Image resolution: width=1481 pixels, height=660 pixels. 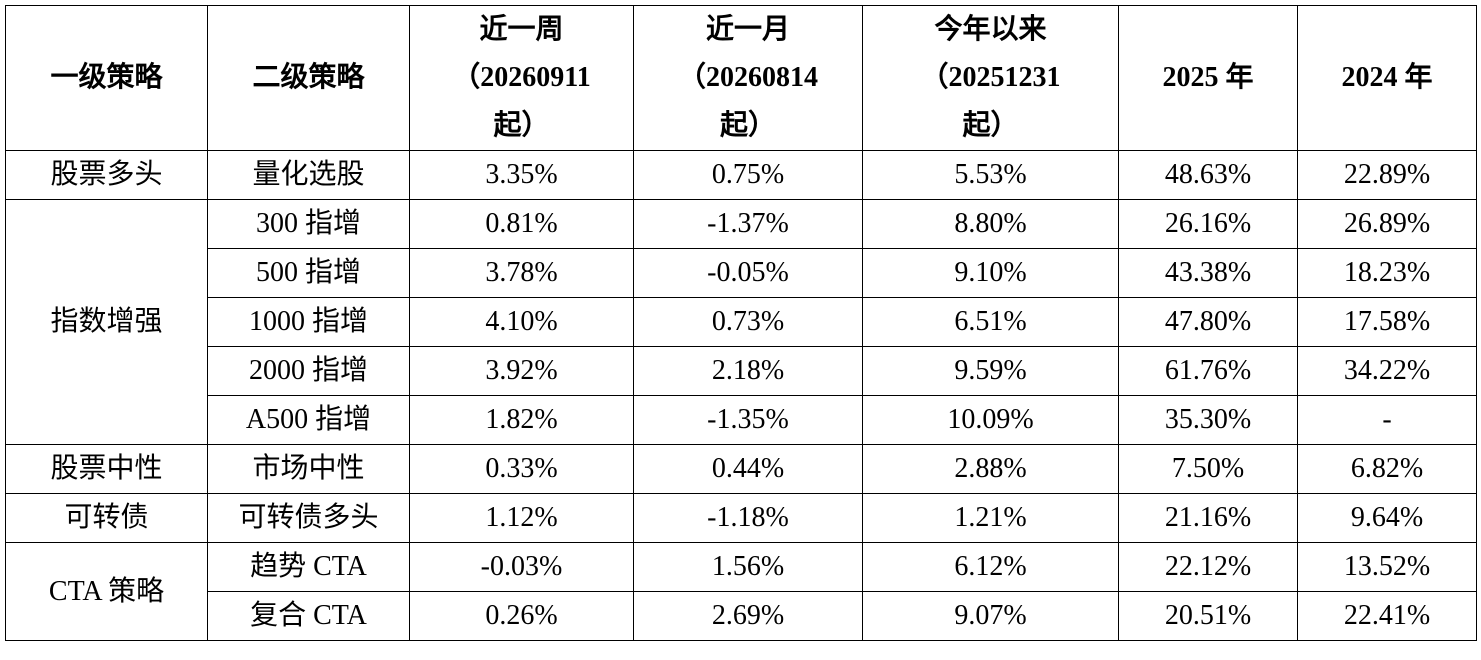 What do you see at coordinates (1208, 420) in the screenshot?
I see `value-cell: 35.30%` at bounding box center [1208, 420].